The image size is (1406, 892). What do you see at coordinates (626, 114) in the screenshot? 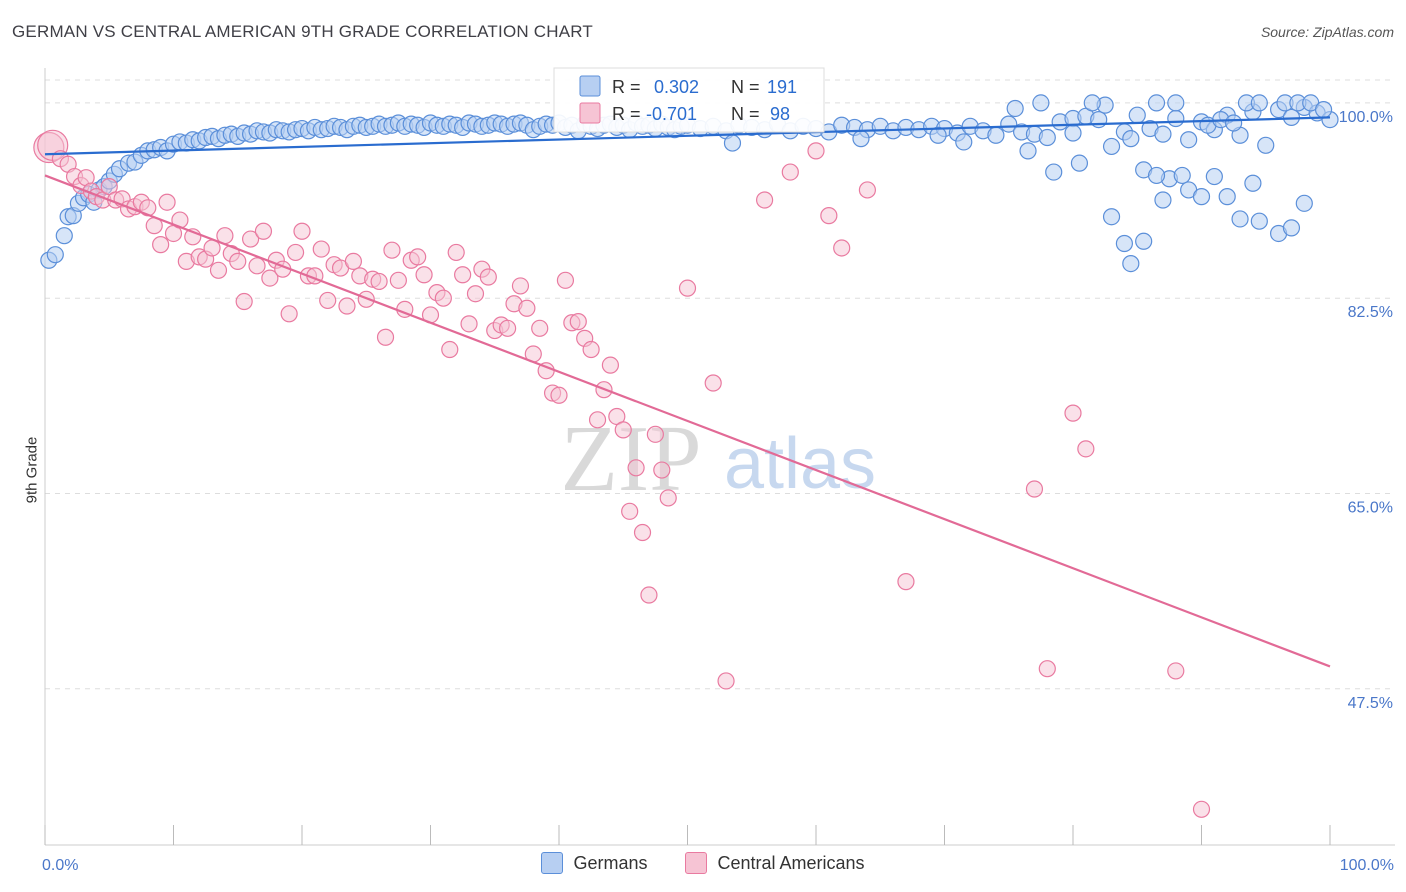
I see `legend-pink-r-label: R =` at bounding box center [626, 114].